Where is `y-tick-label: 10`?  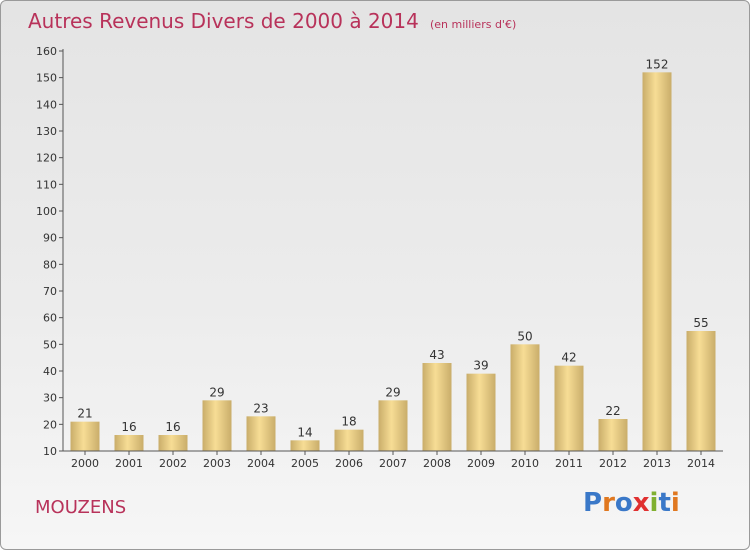
y-tick-label: 10 is located at coordinates (50, 451).